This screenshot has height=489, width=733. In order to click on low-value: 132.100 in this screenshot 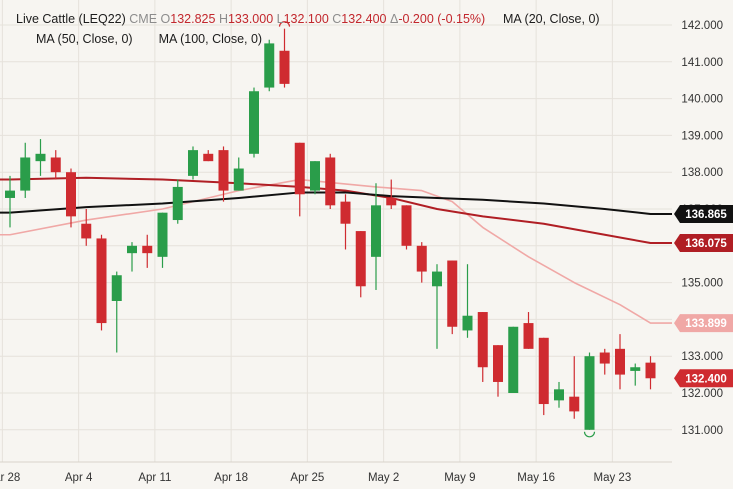, I will do `click(306, 19)`.